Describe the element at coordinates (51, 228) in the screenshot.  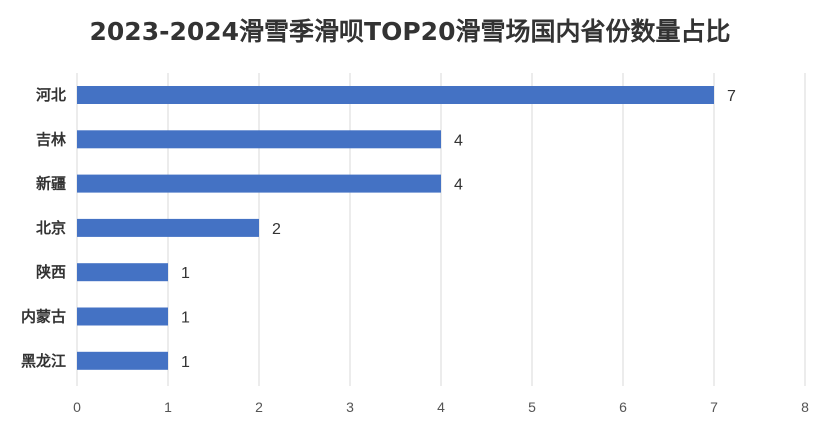
I see `category-label: 北京` at that location.